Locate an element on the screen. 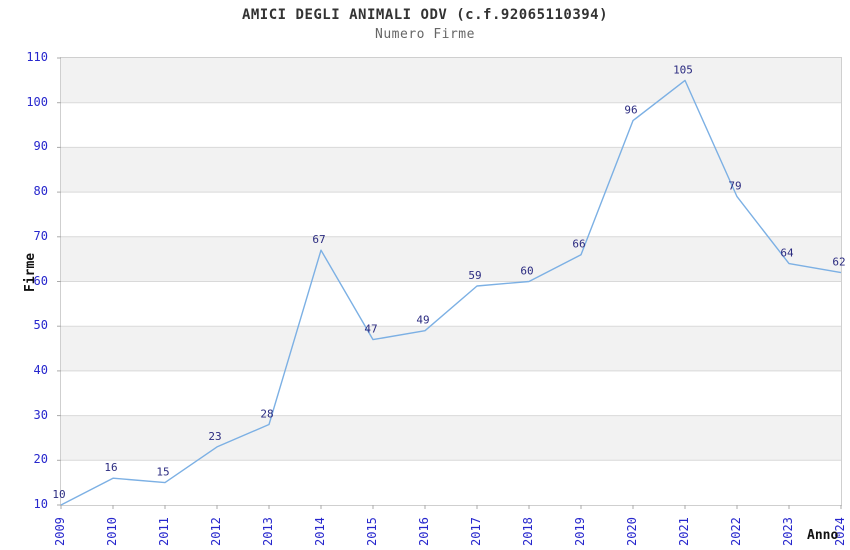 This screenshot has width=850, height=550. point-label: 23 is located at coordinates (214, 436).